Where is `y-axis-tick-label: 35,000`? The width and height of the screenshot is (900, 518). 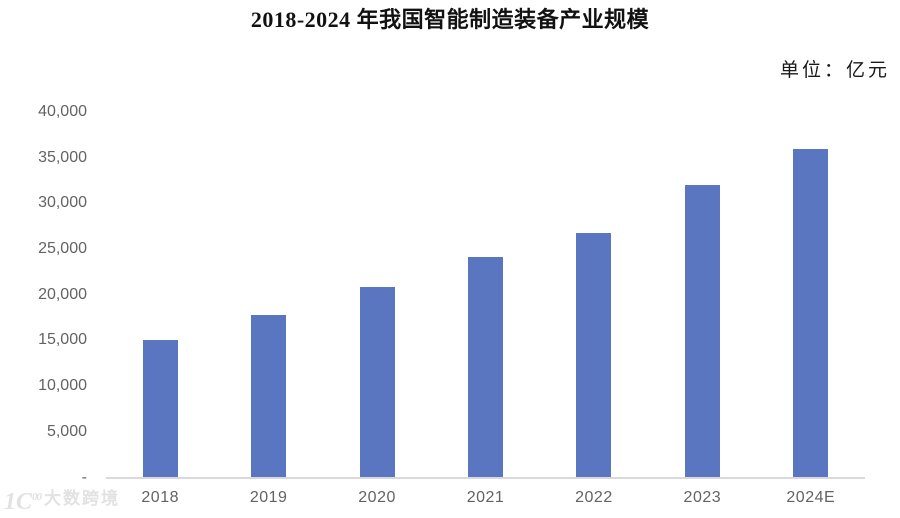
y-axis-tick-label: 35,000 is located at coordinates (62, 157).